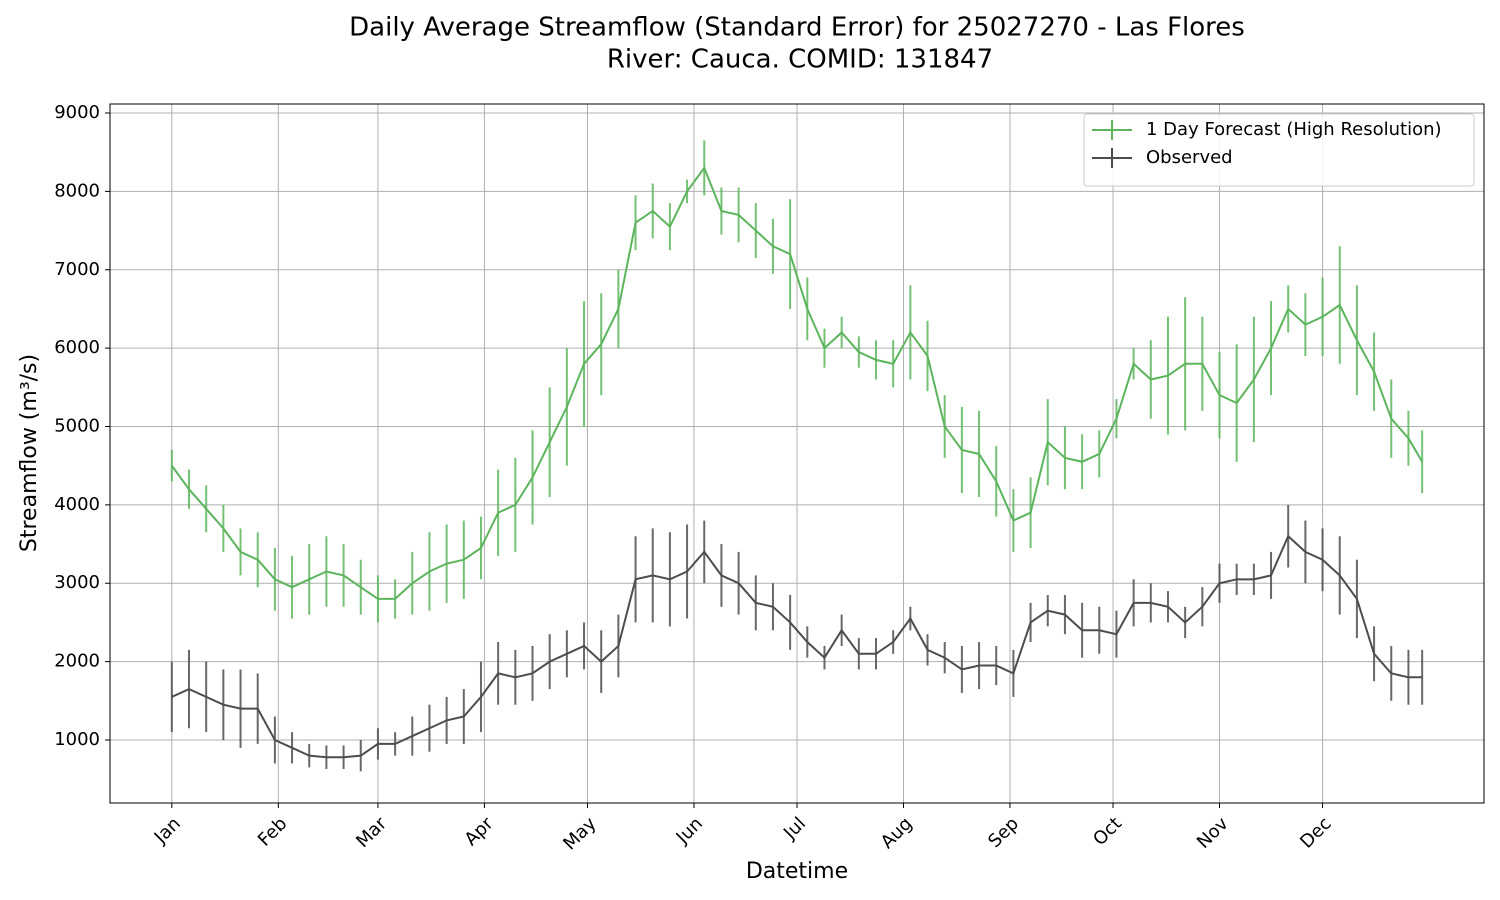 The height and width of the screenshot is (900, 1500). I want to click on y-tick-label: 7000, so click(77, 269).